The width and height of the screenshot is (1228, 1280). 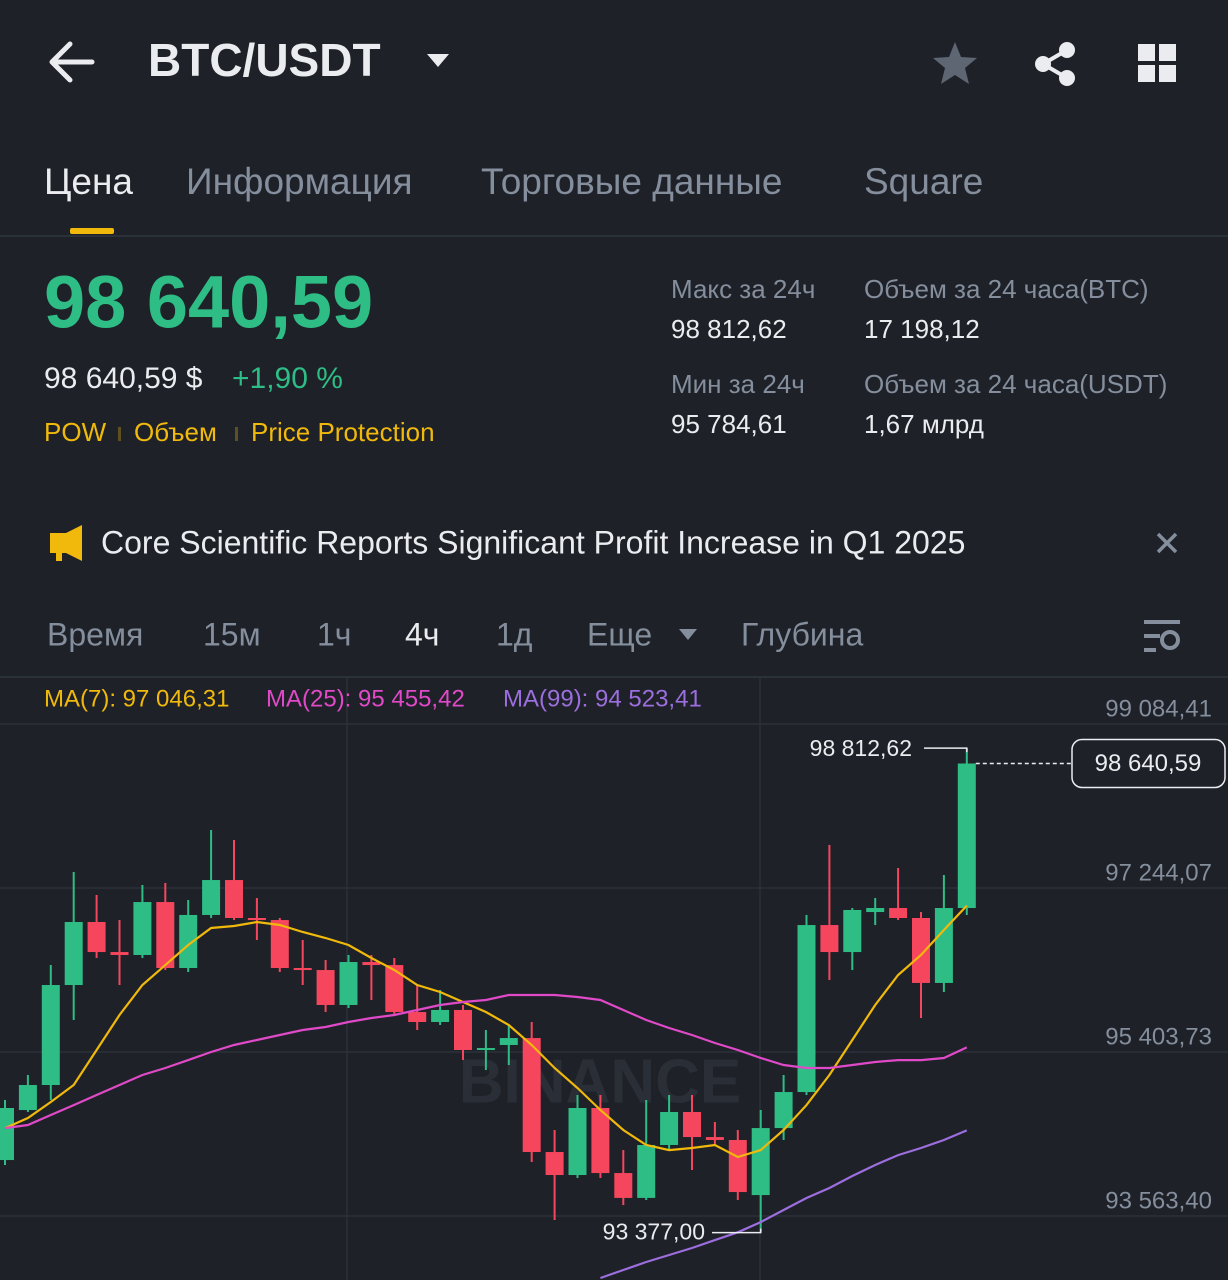 What do you see at coordinates (654, 1232) in the screenshot?
I see `low-label: 93 377,00` at bounding box center [654, 1232].